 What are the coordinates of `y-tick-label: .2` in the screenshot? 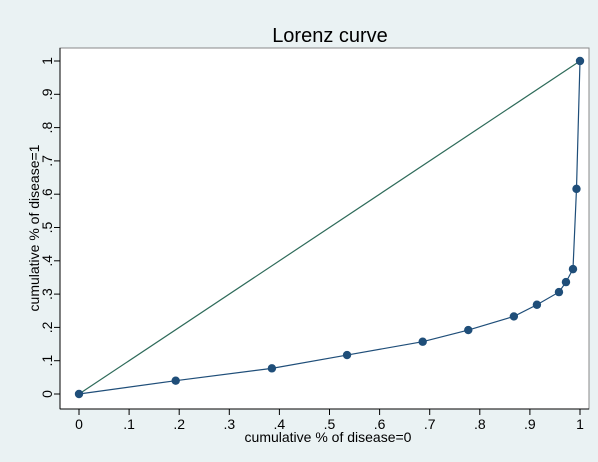 It's located at (47, 327).